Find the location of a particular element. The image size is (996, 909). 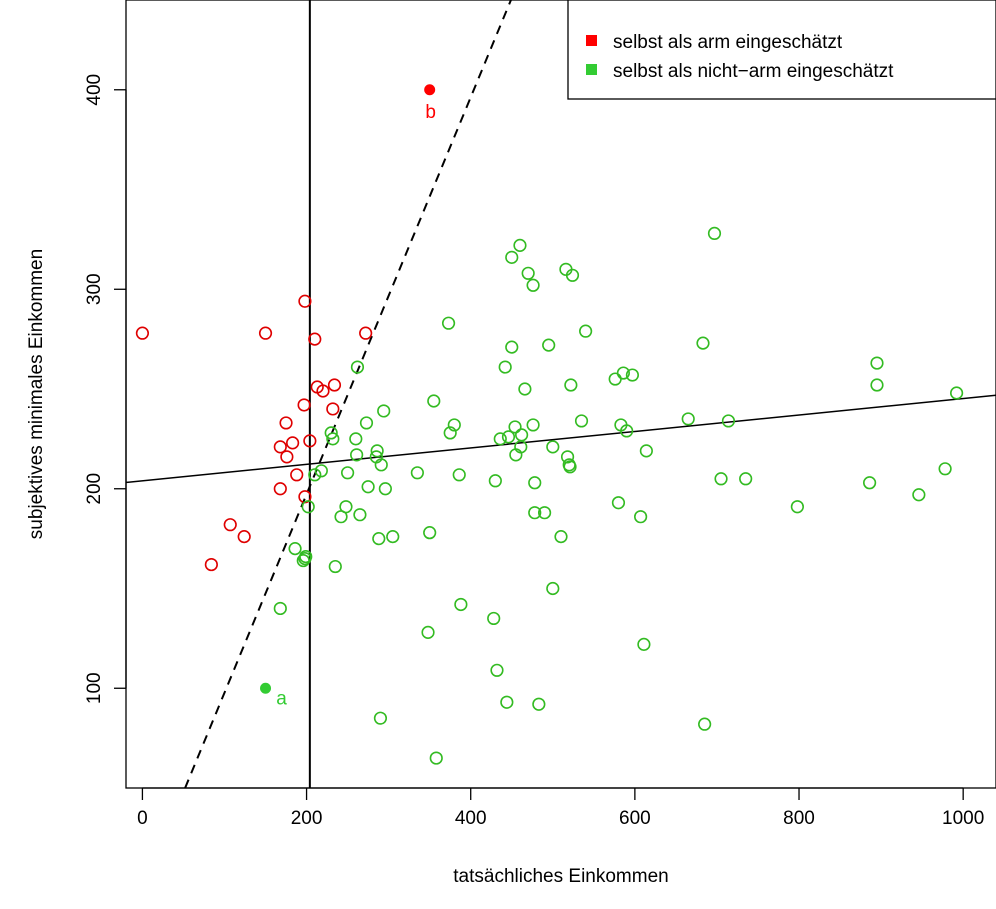

x-tick-label: 400 is located at coordinates (471, 818).